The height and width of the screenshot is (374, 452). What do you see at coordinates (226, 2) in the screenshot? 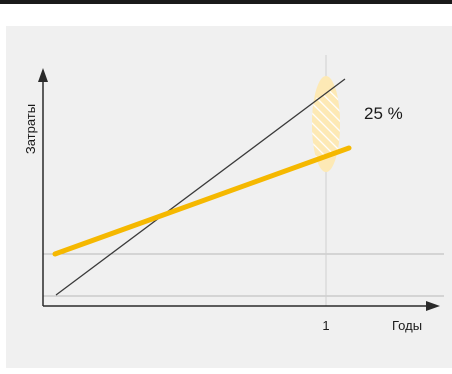
I see `top-rule` at bounding box center [226, 2].